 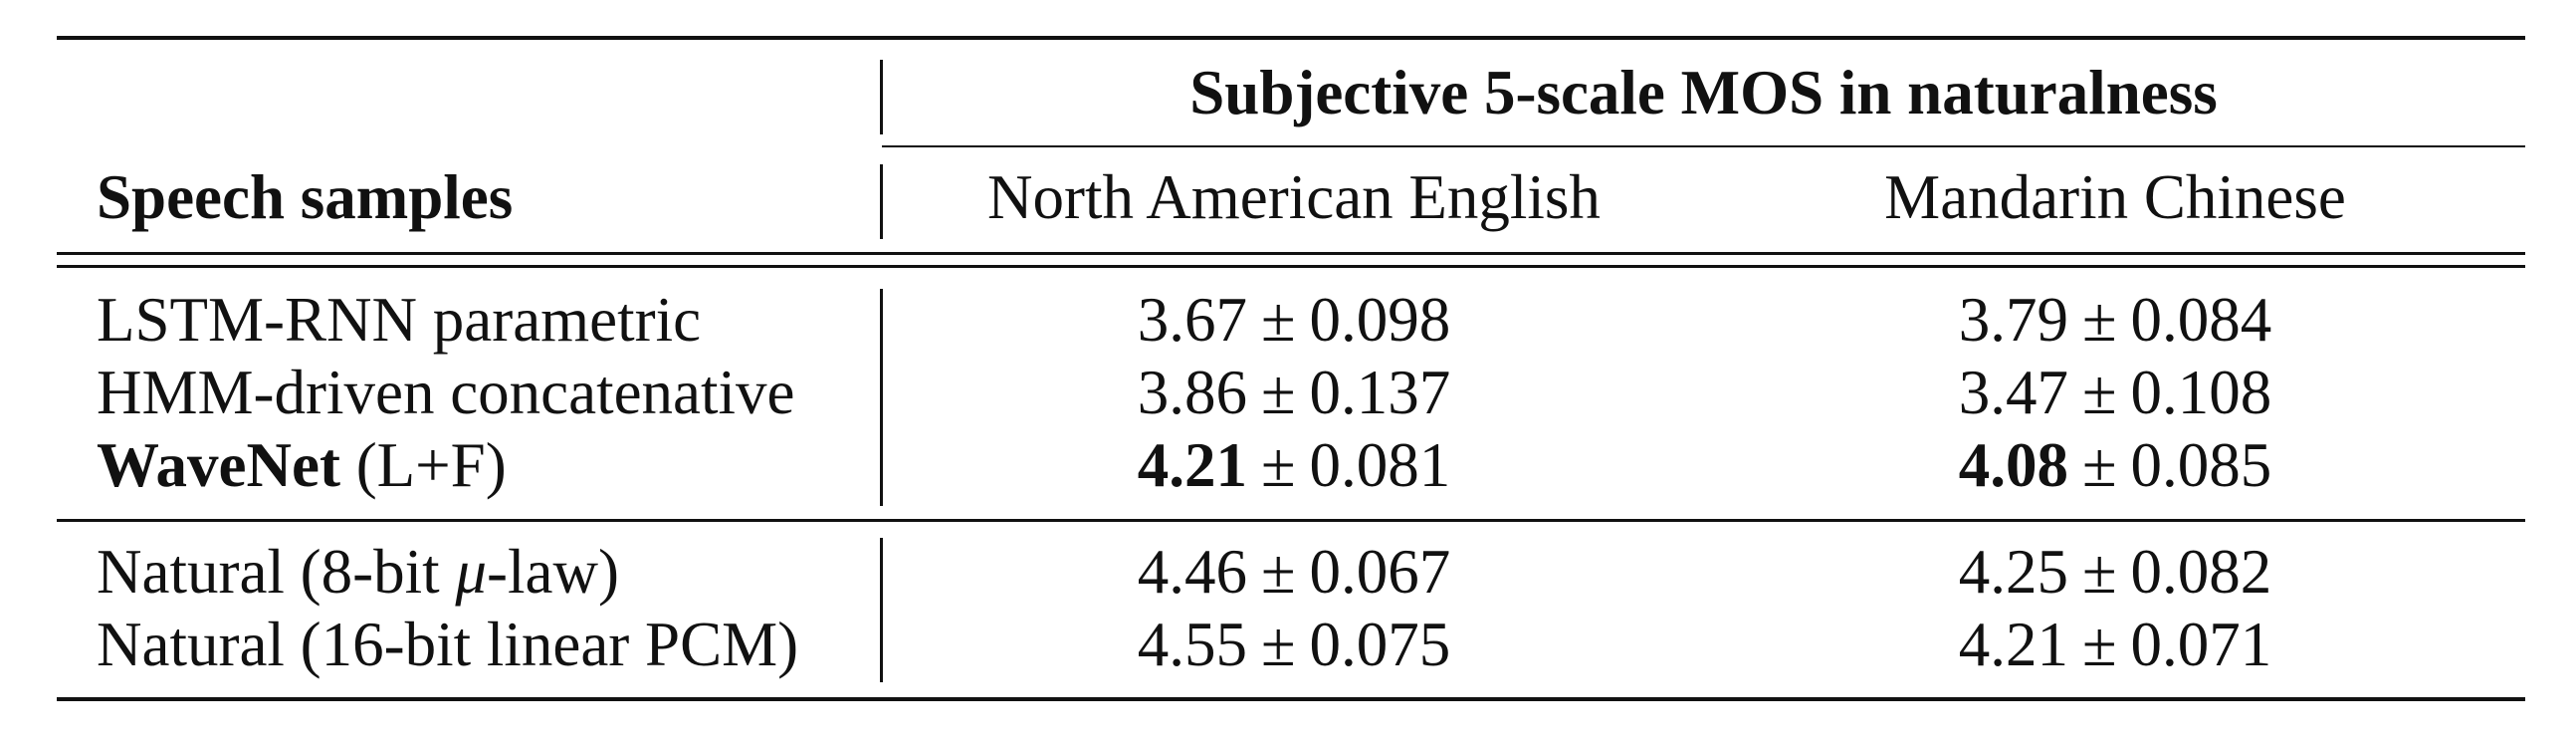 I want to click on cell-mean: 3.86, so click(x=1192, y=393).